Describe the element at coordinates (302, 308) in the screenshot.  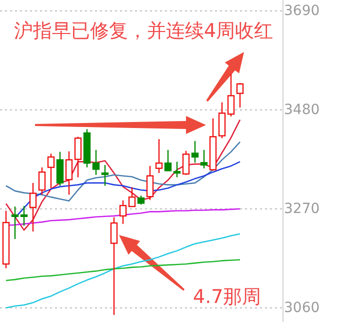
I see `y-tick-label: 3060` at that location.